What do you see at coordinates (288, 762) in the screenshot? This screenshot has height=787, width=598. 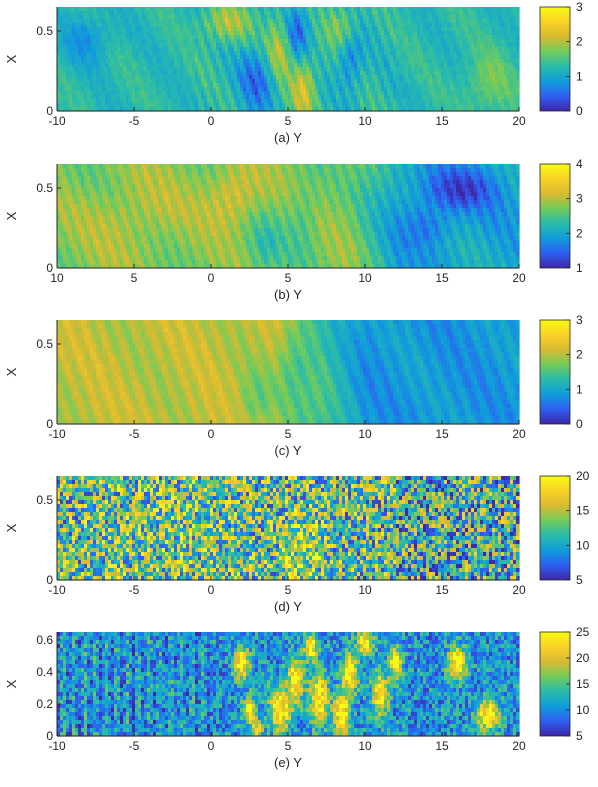 I see `panel-caption: (e) Y` at bounding box center [288, 762].